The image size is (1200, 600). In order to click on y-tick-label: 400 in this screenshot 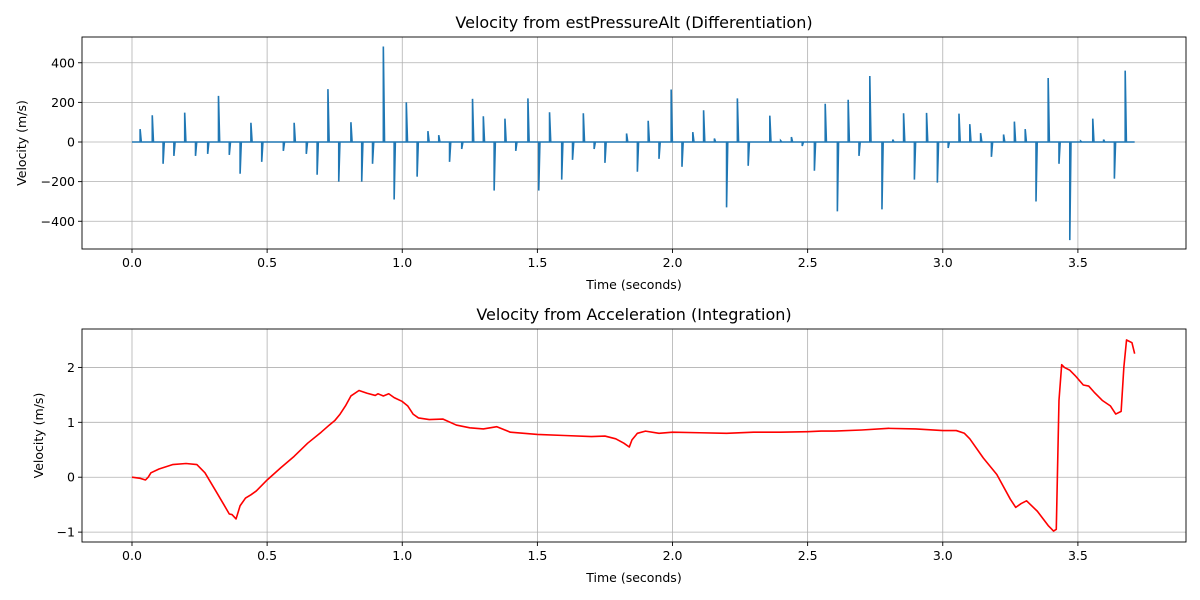, I will do `click(63, 62)`.